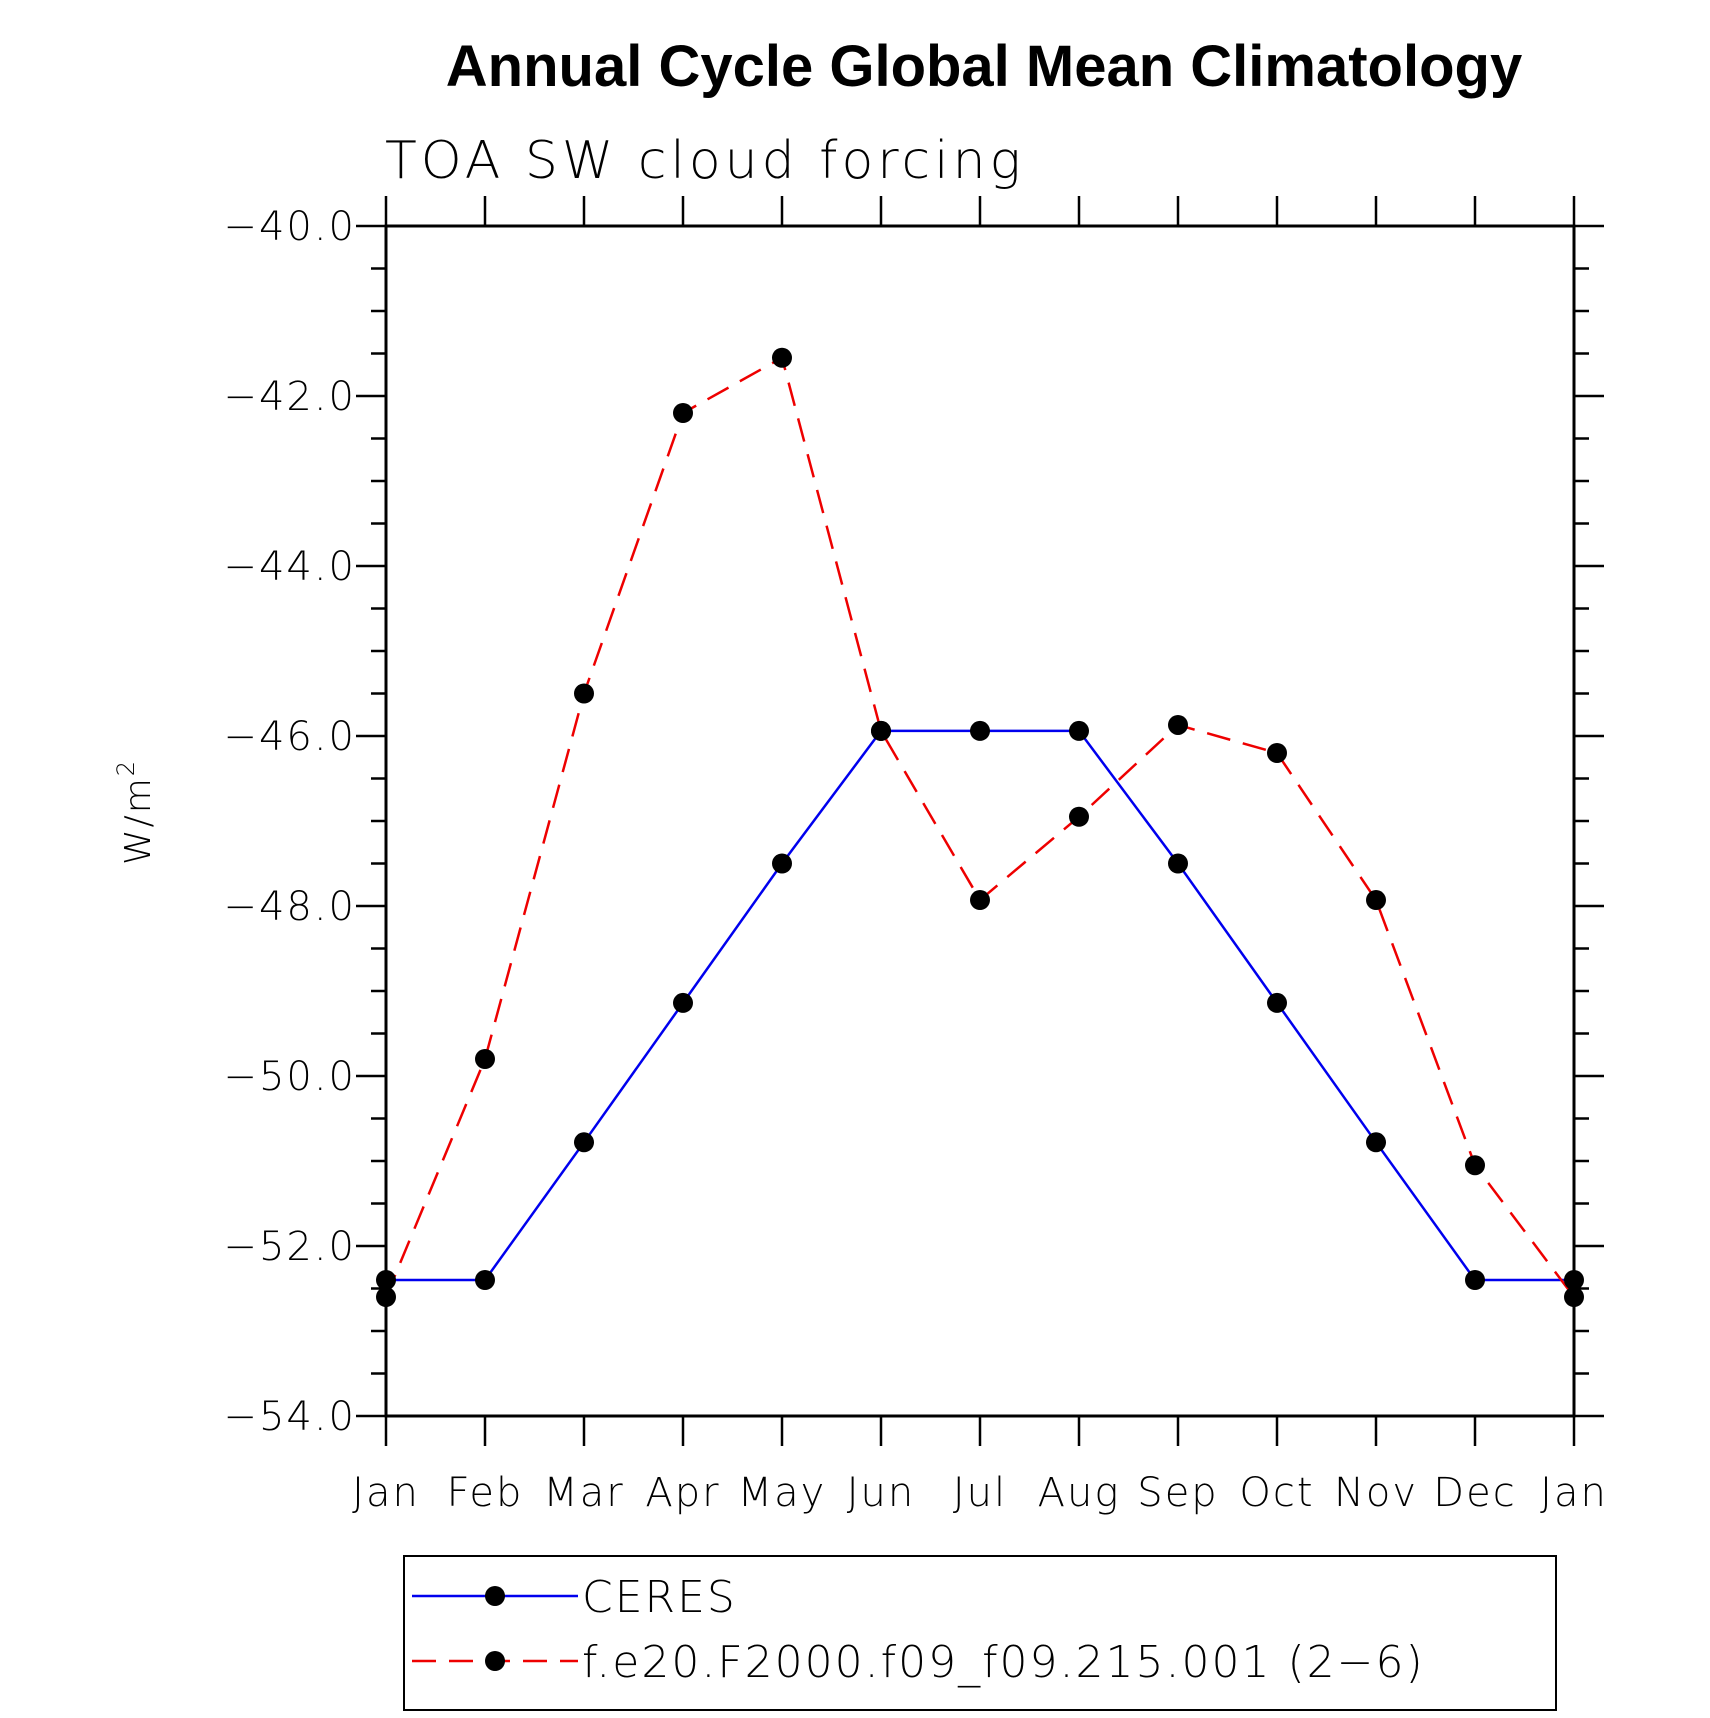 The height and width of the screenshot is (1718, 1710). I want to click on y-tick-label: −50.0, so click(289, 1077).